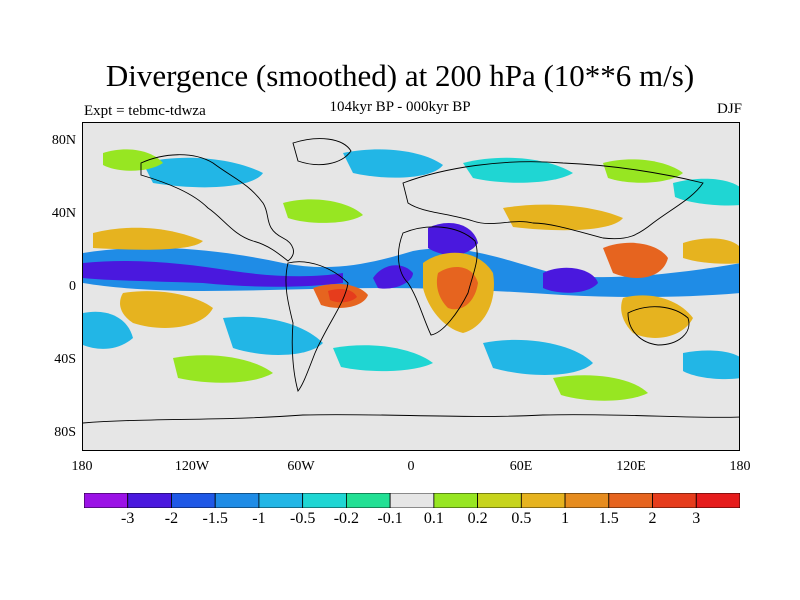 This screenshot has width=800, height=600. What do you see at coordinates (521, 466) in the screenshot?
I see `x-tick-60e: 60E` at bounding box center [521, 466].